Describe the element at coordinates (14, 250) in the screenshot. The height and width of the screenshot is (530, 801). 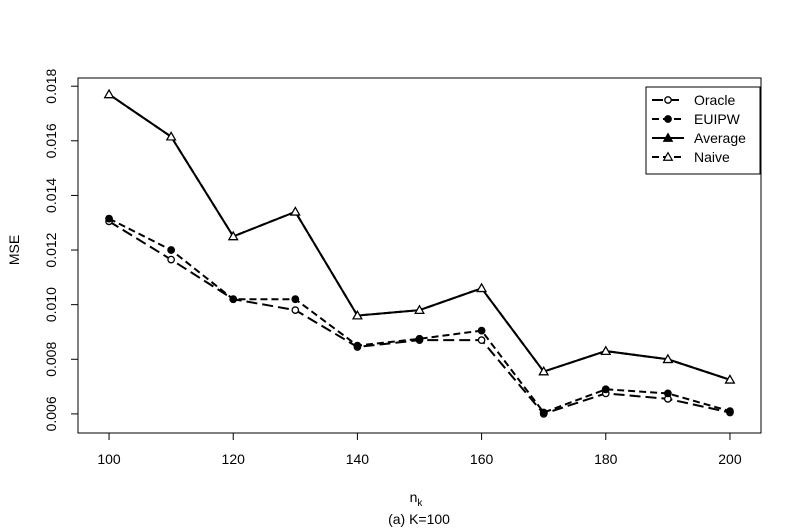
I see `y-axis-label: MSE` at that location.